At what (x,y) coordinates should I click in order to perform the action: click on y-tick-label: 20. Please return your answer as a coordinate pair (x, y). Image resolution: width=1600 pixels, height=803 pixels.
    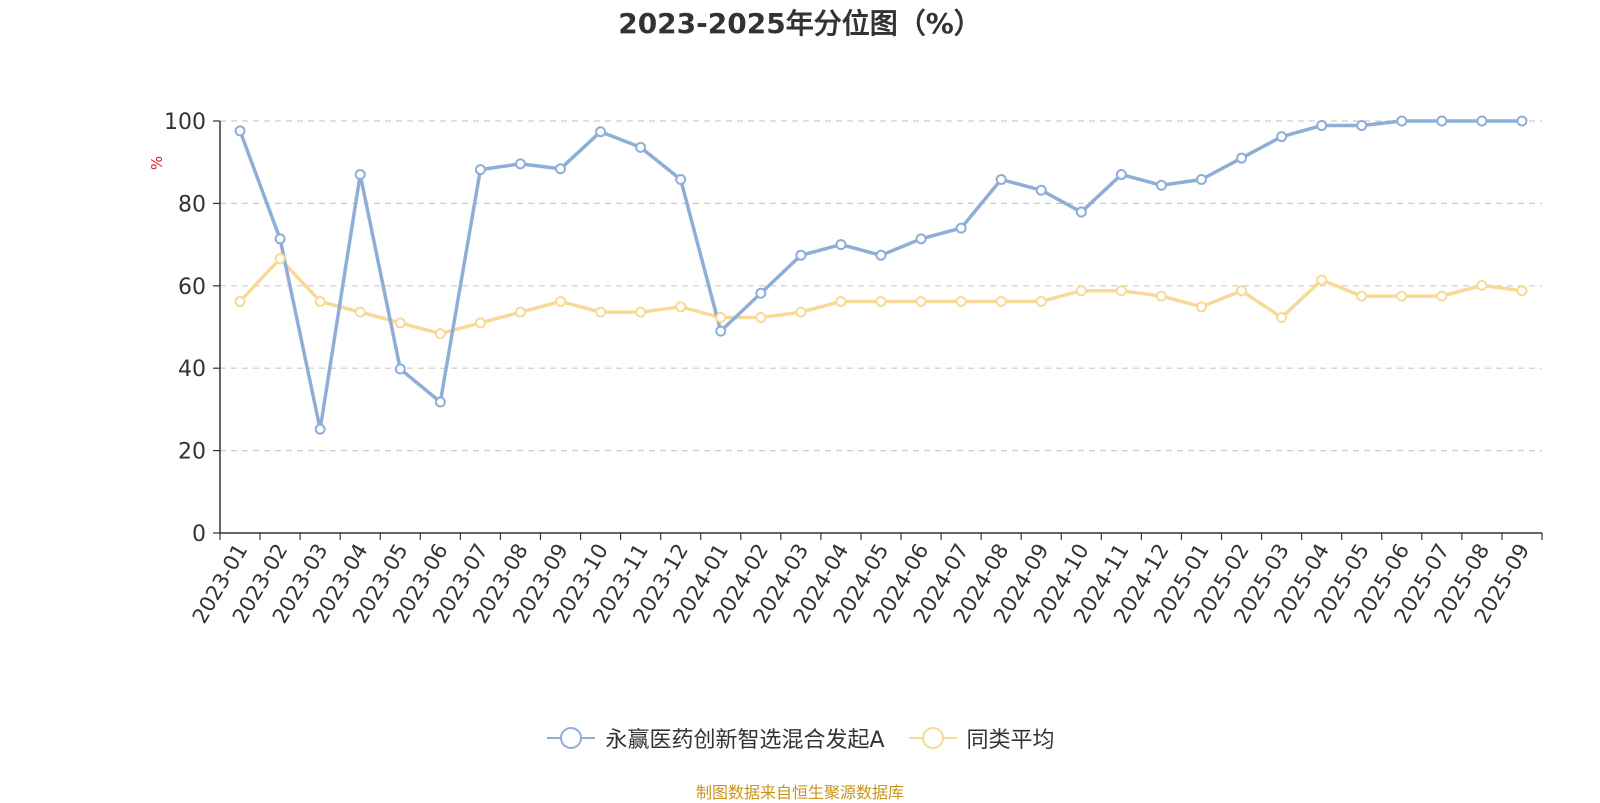
    Looking at the image, I should click on (192, 452).